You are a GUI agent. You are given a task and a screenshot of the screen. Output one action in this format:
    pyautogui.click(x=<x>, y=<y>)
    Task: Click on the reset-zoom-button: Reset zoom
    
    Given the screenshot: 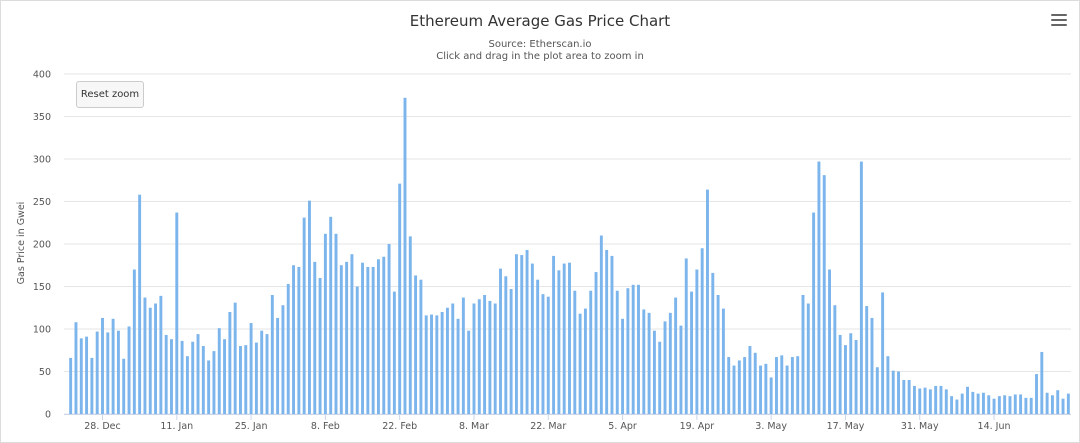 What is the action you would take?
    pyautogui.click(x=110, y=94)
    